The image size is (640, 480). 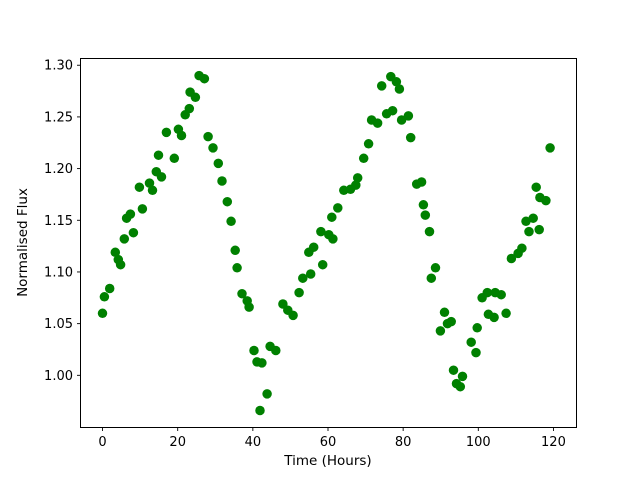 What do you see at coordinates (58, 272) in the screenshot?
I see `y-tick-label: 1.10` at bounding box center [58, 272].